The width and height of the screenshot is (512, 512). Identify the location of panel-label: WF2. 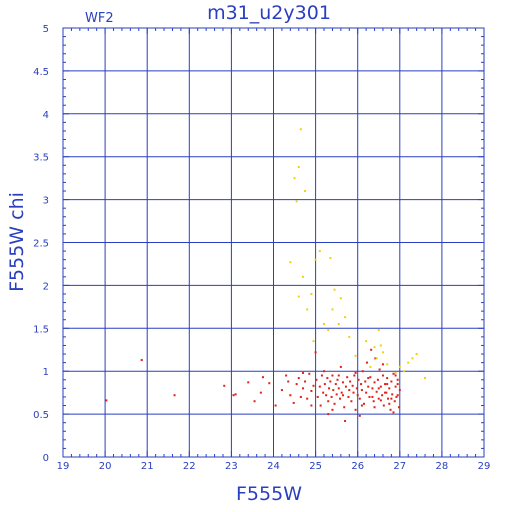
(99, 18).